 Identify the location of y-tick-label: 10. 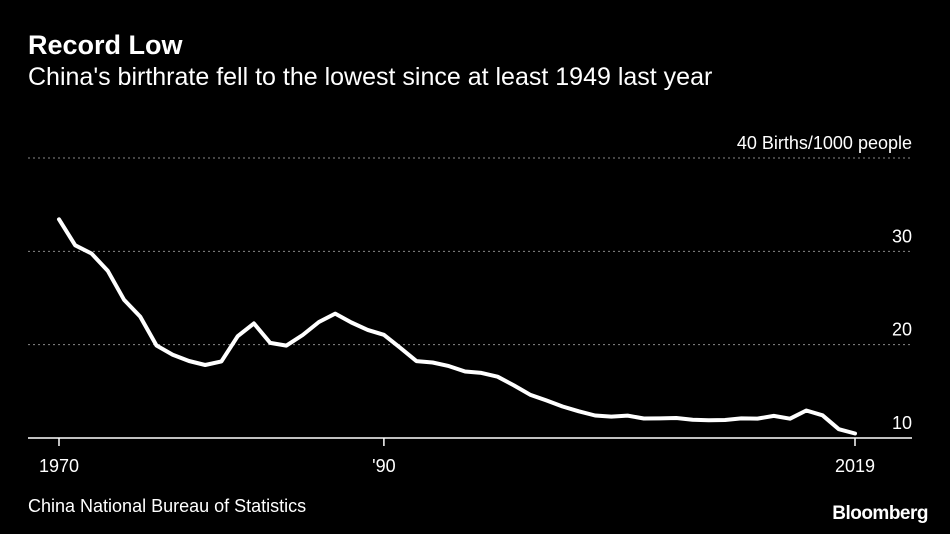
(902, 423).